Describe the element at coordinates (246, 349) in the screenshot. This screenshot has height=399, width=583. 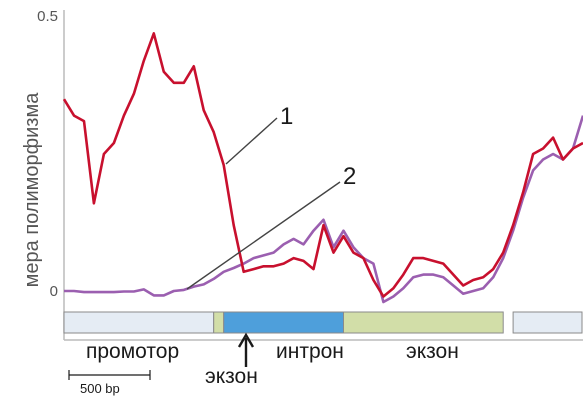
I see `exon-arrow-icon` at that location.